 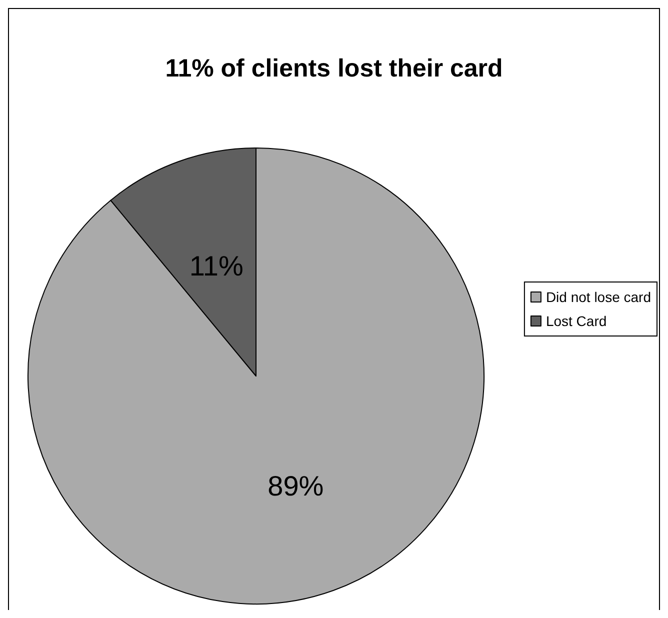 What do you see at coordinates (576, 321) in the screenshot?
I see `legend-label: Lost Card` at bounding box center [576, 321].